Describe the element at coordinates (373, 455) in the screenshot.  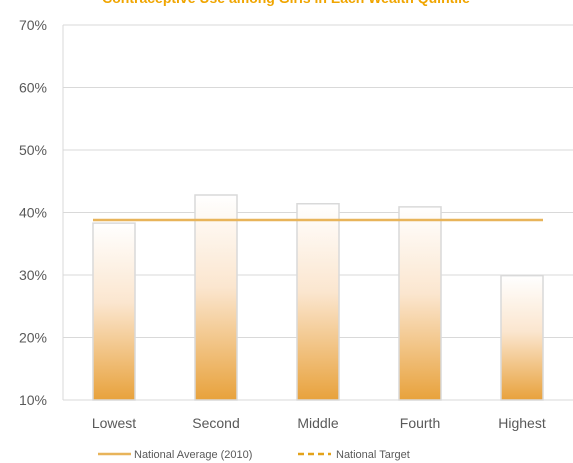
I see `legend-label-national-target: National Target` at that location.